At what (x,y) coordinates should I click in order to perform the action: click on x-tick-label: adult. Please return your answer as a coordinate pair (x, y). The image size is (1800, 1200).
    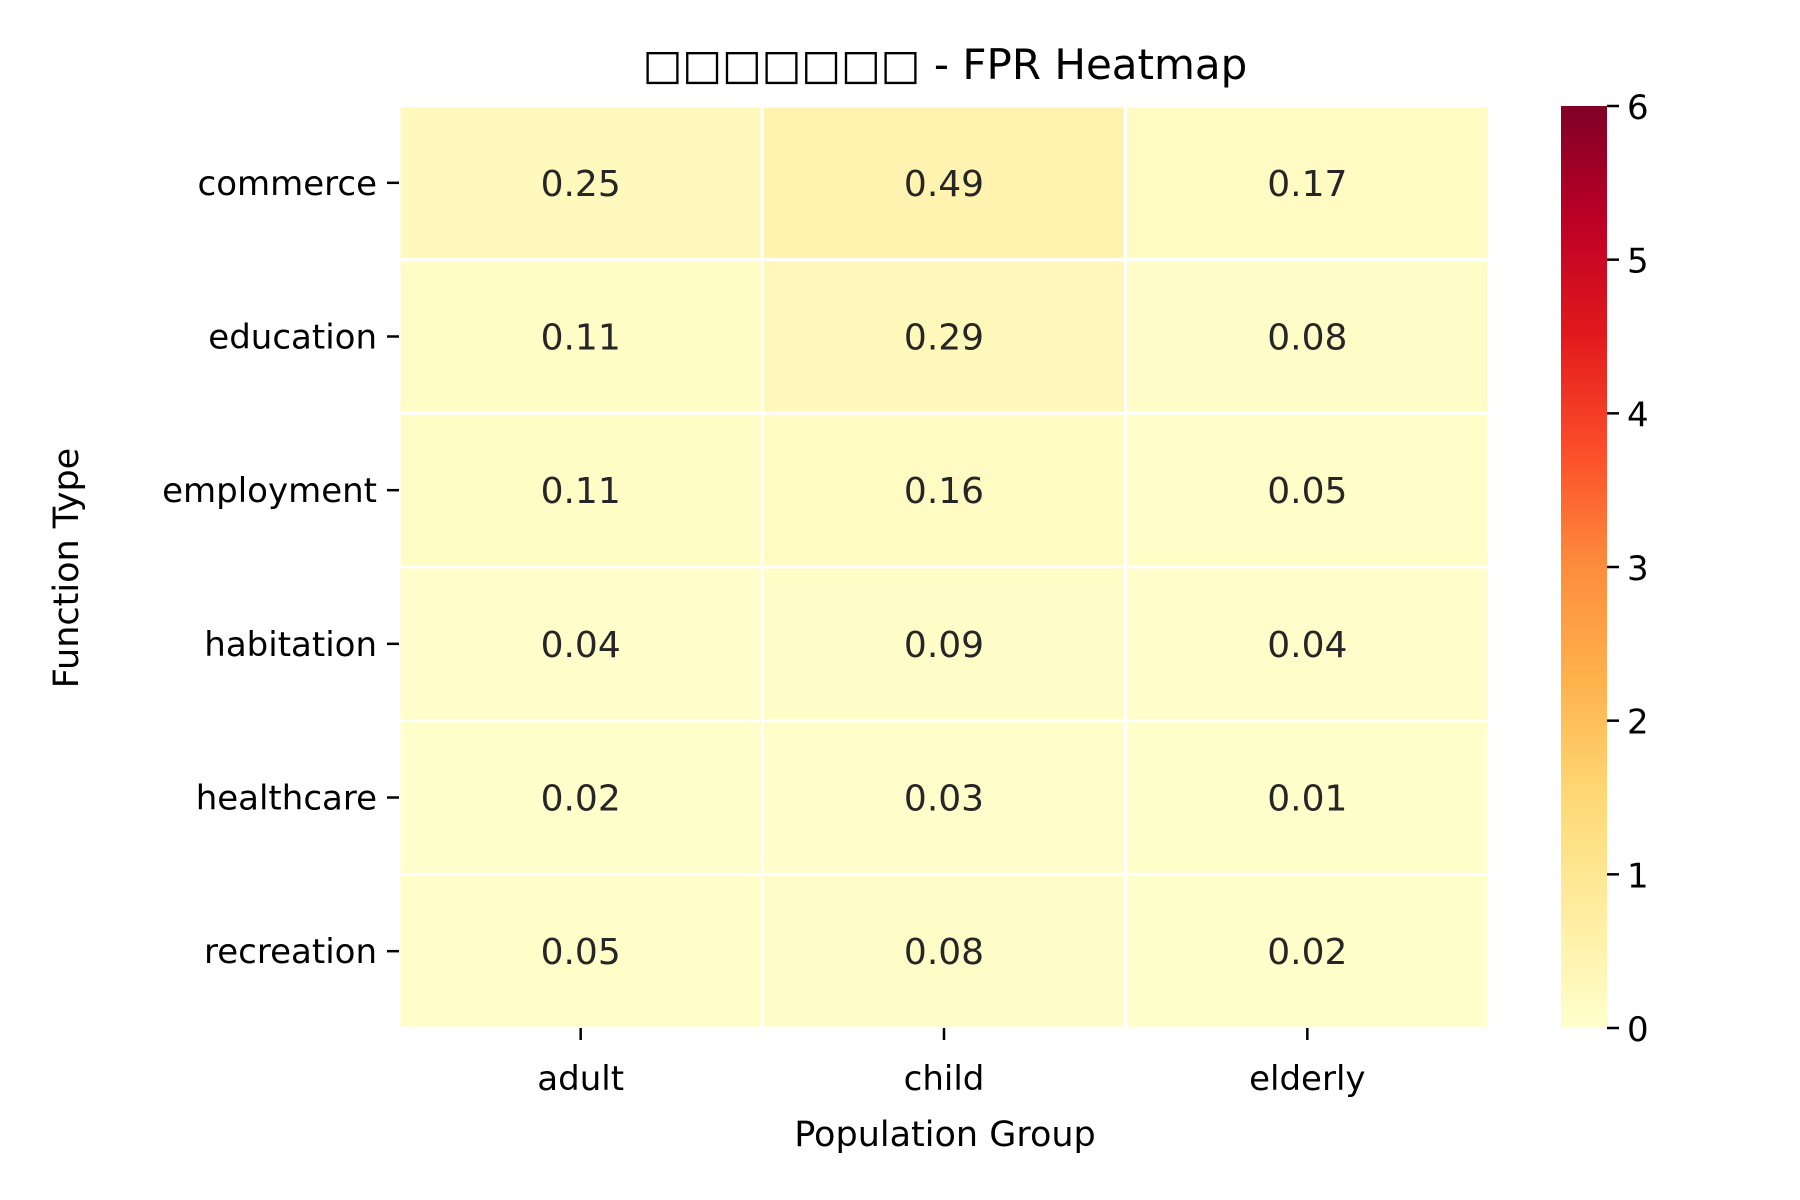
    Looking at the image, I should click on (580, 1079).